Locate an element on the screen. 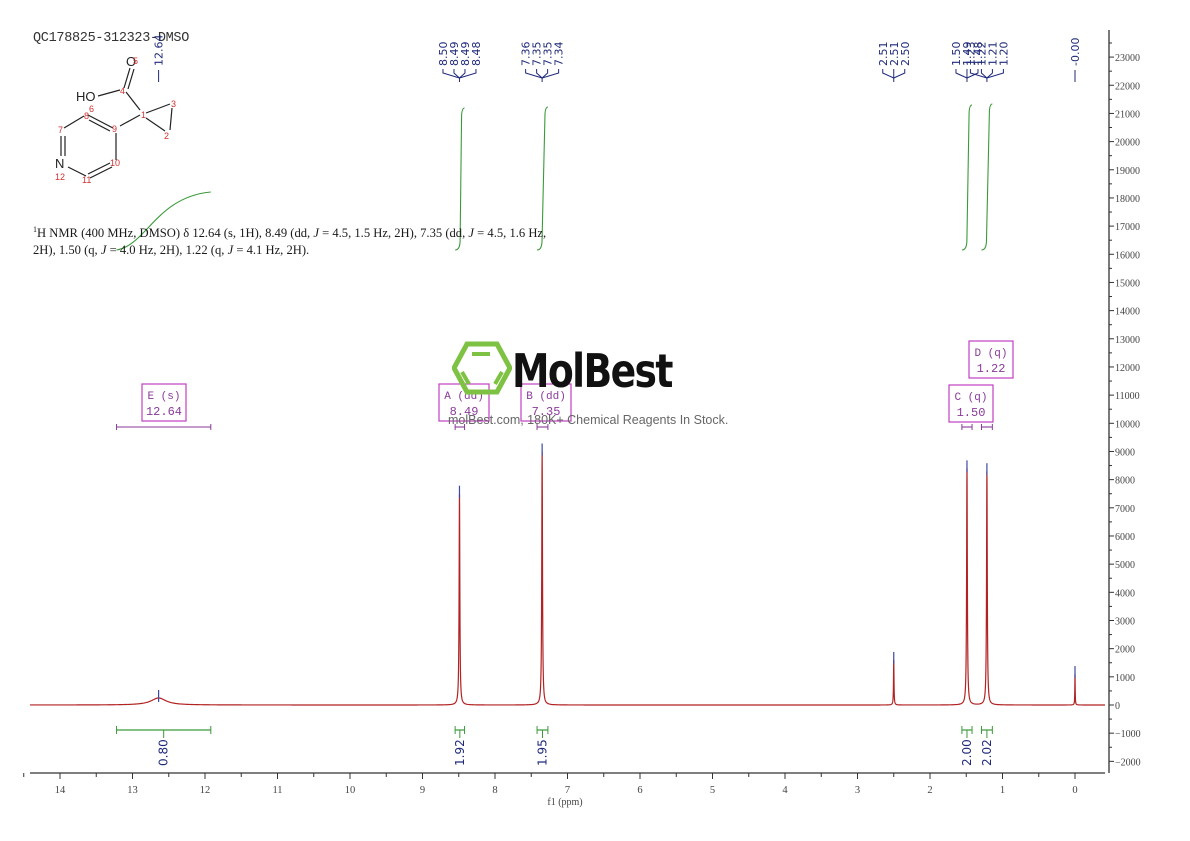 This screenshot has width=1190, height=841. y-tick-label: 14000 is located at coordinates (1127, 312).